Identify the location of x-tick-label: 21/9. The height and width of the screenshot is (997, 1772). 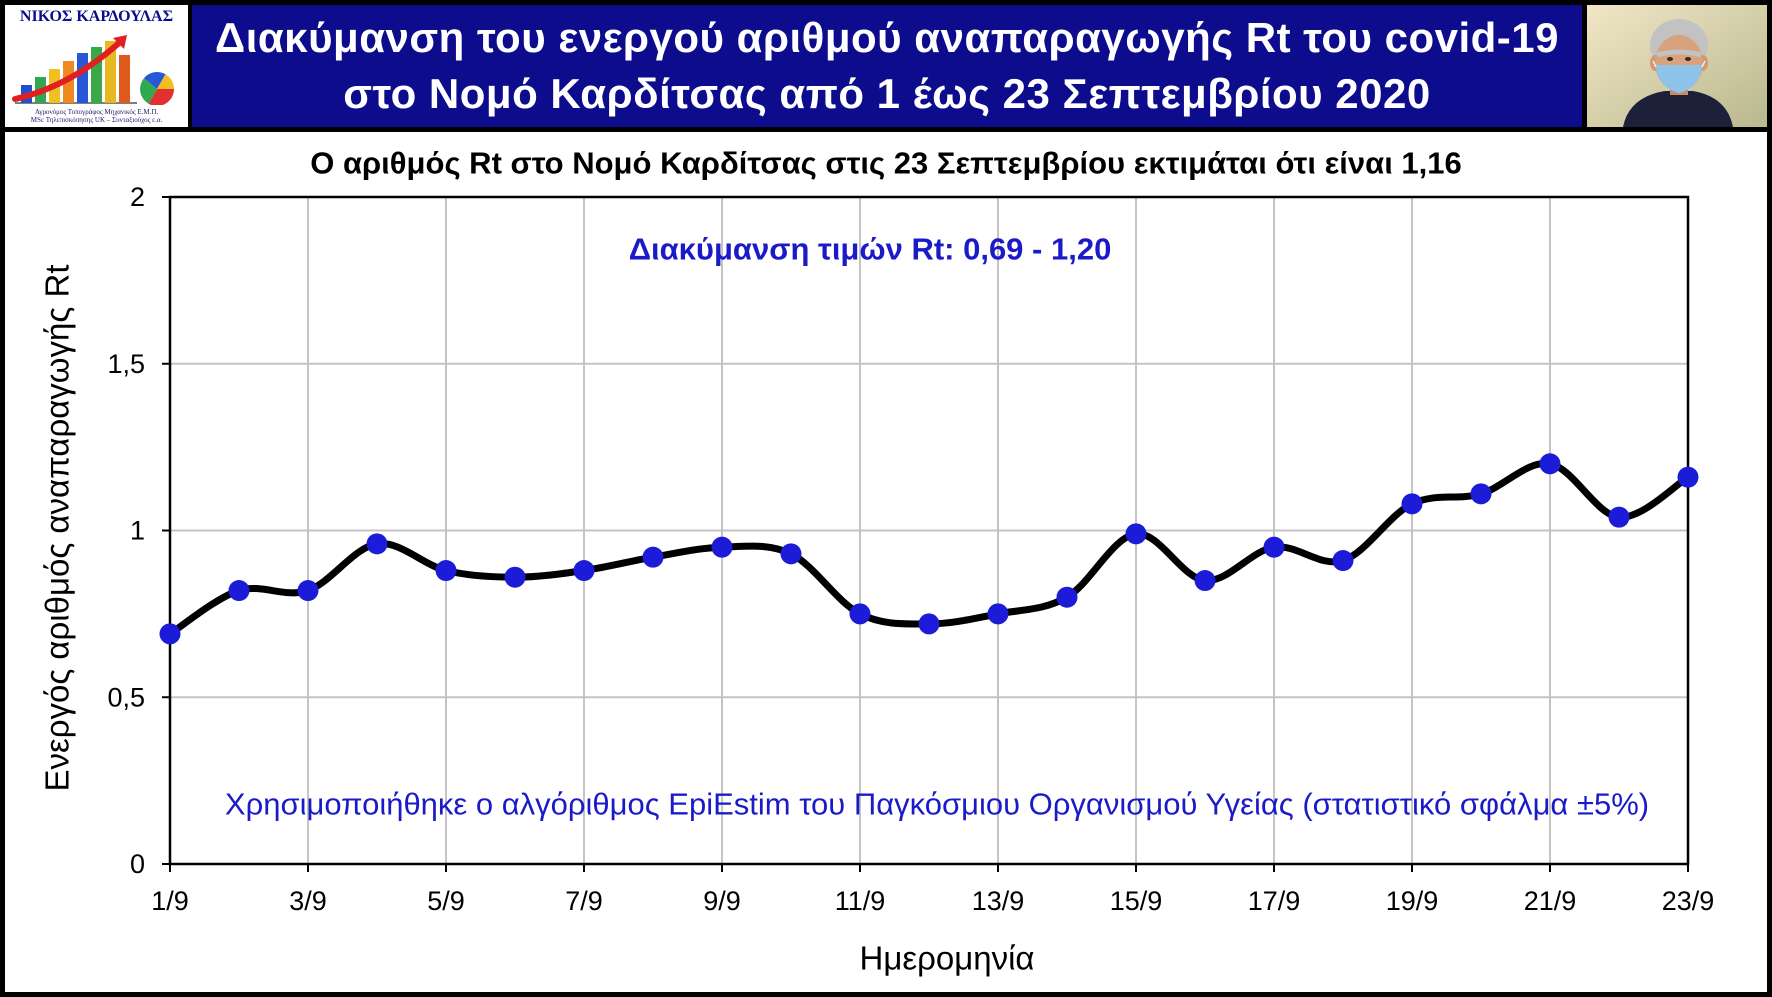
(1550, 901).